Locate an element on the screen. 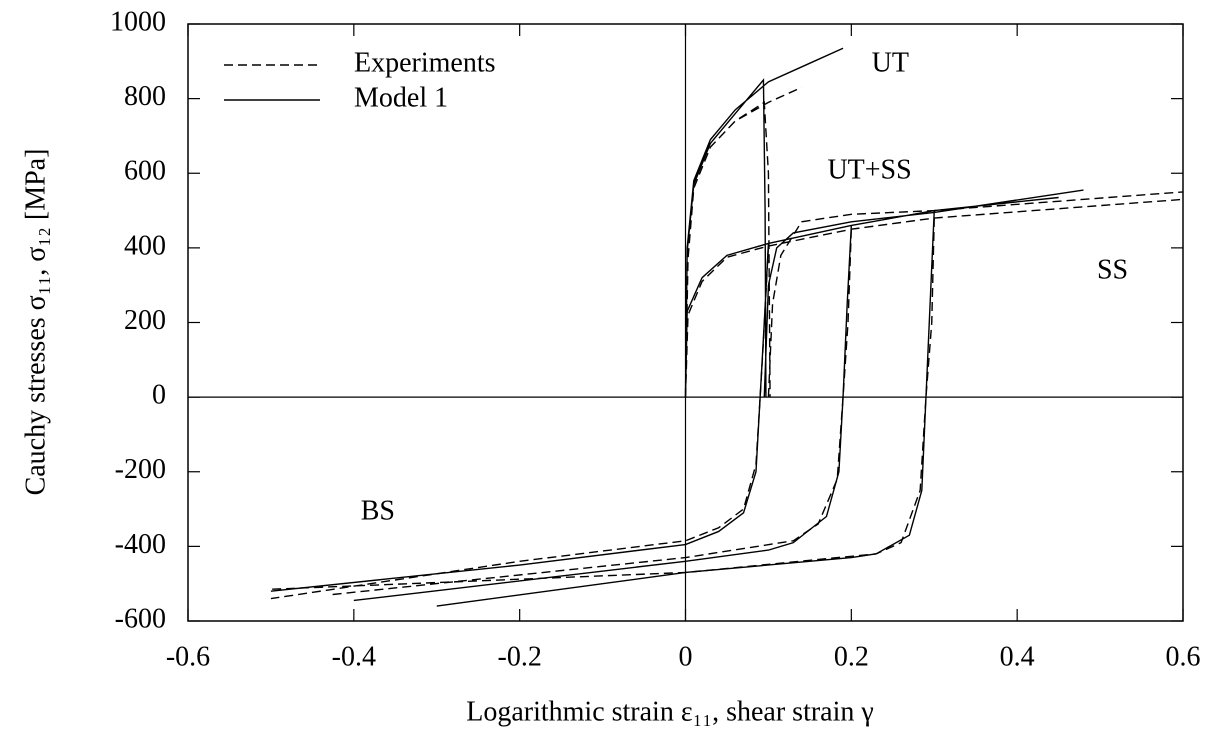  x-tick-label: 0 is located at coordinates (686, 656).